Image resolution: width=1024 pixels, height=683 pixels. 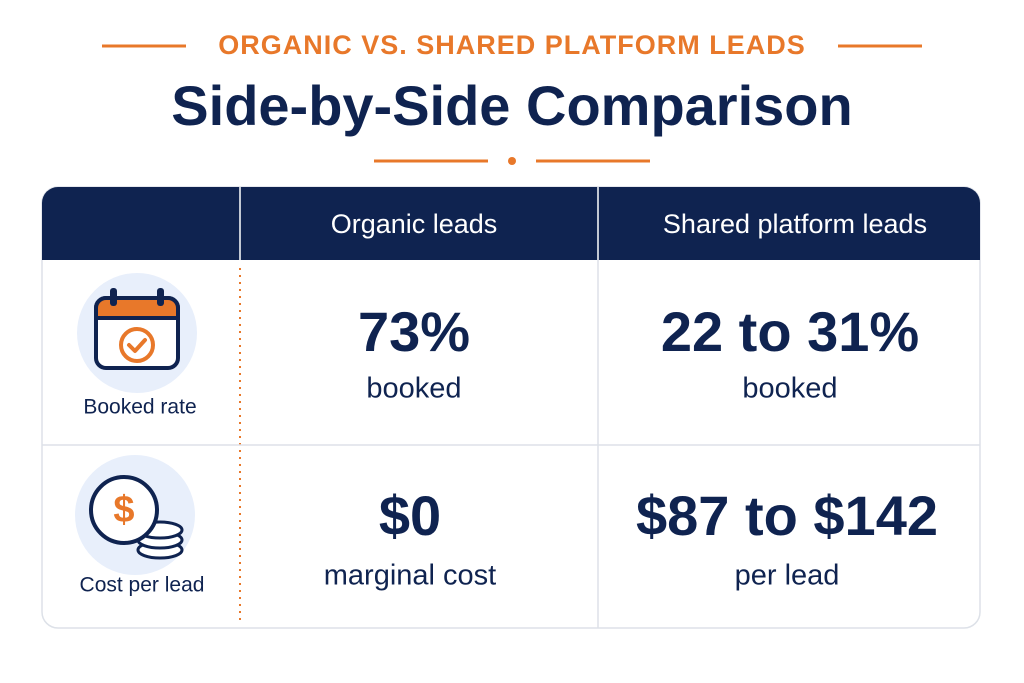 What do you see at coordinates (139, 407) in the screenshot?
I see `row-label: Booked rate` at bounding box center [139, 407].